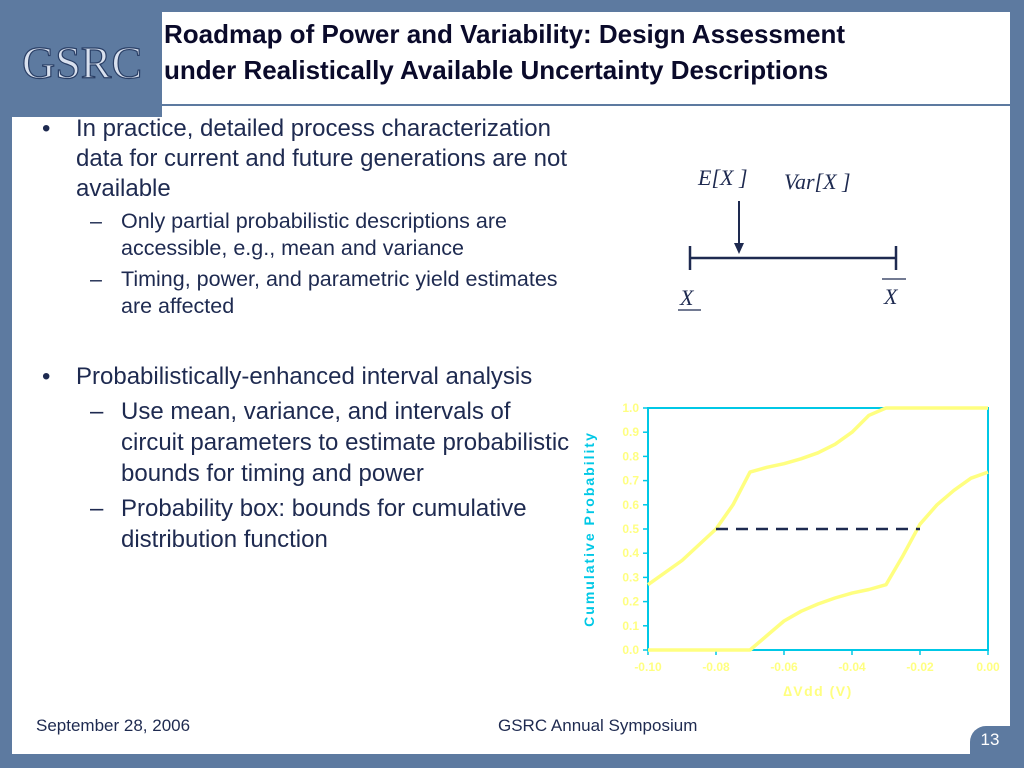 The height and width of the screenshot is (768, 1024). What do you see at coordinates (630, 577) in the screenshot?
I see `y-tick-label: 0.3` at bounding box center [630, 577].